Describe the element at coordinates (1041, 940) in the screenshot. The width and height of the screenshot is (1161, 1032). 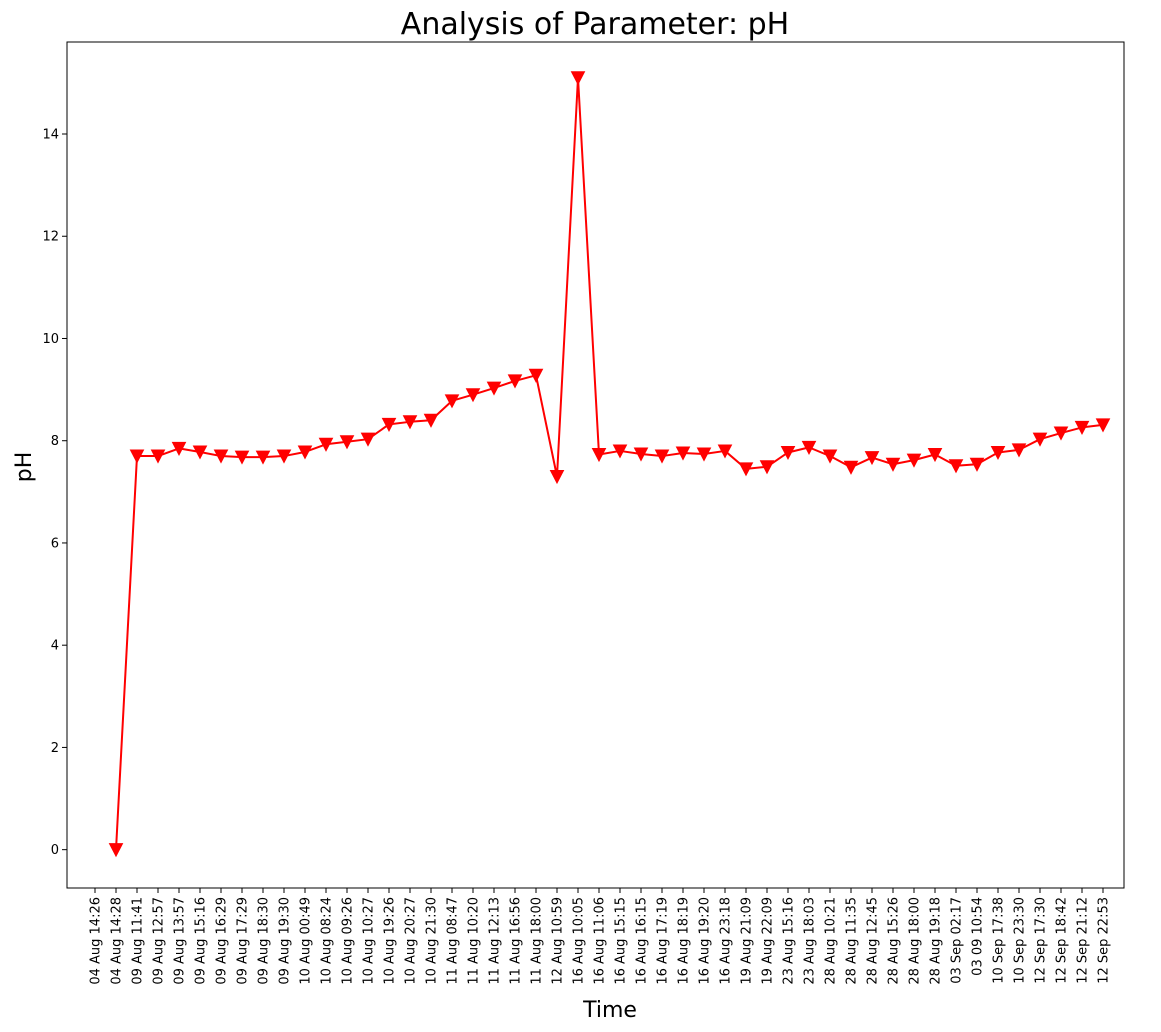
I see `x-tick-label: 12 Sep 17:30` at that location.